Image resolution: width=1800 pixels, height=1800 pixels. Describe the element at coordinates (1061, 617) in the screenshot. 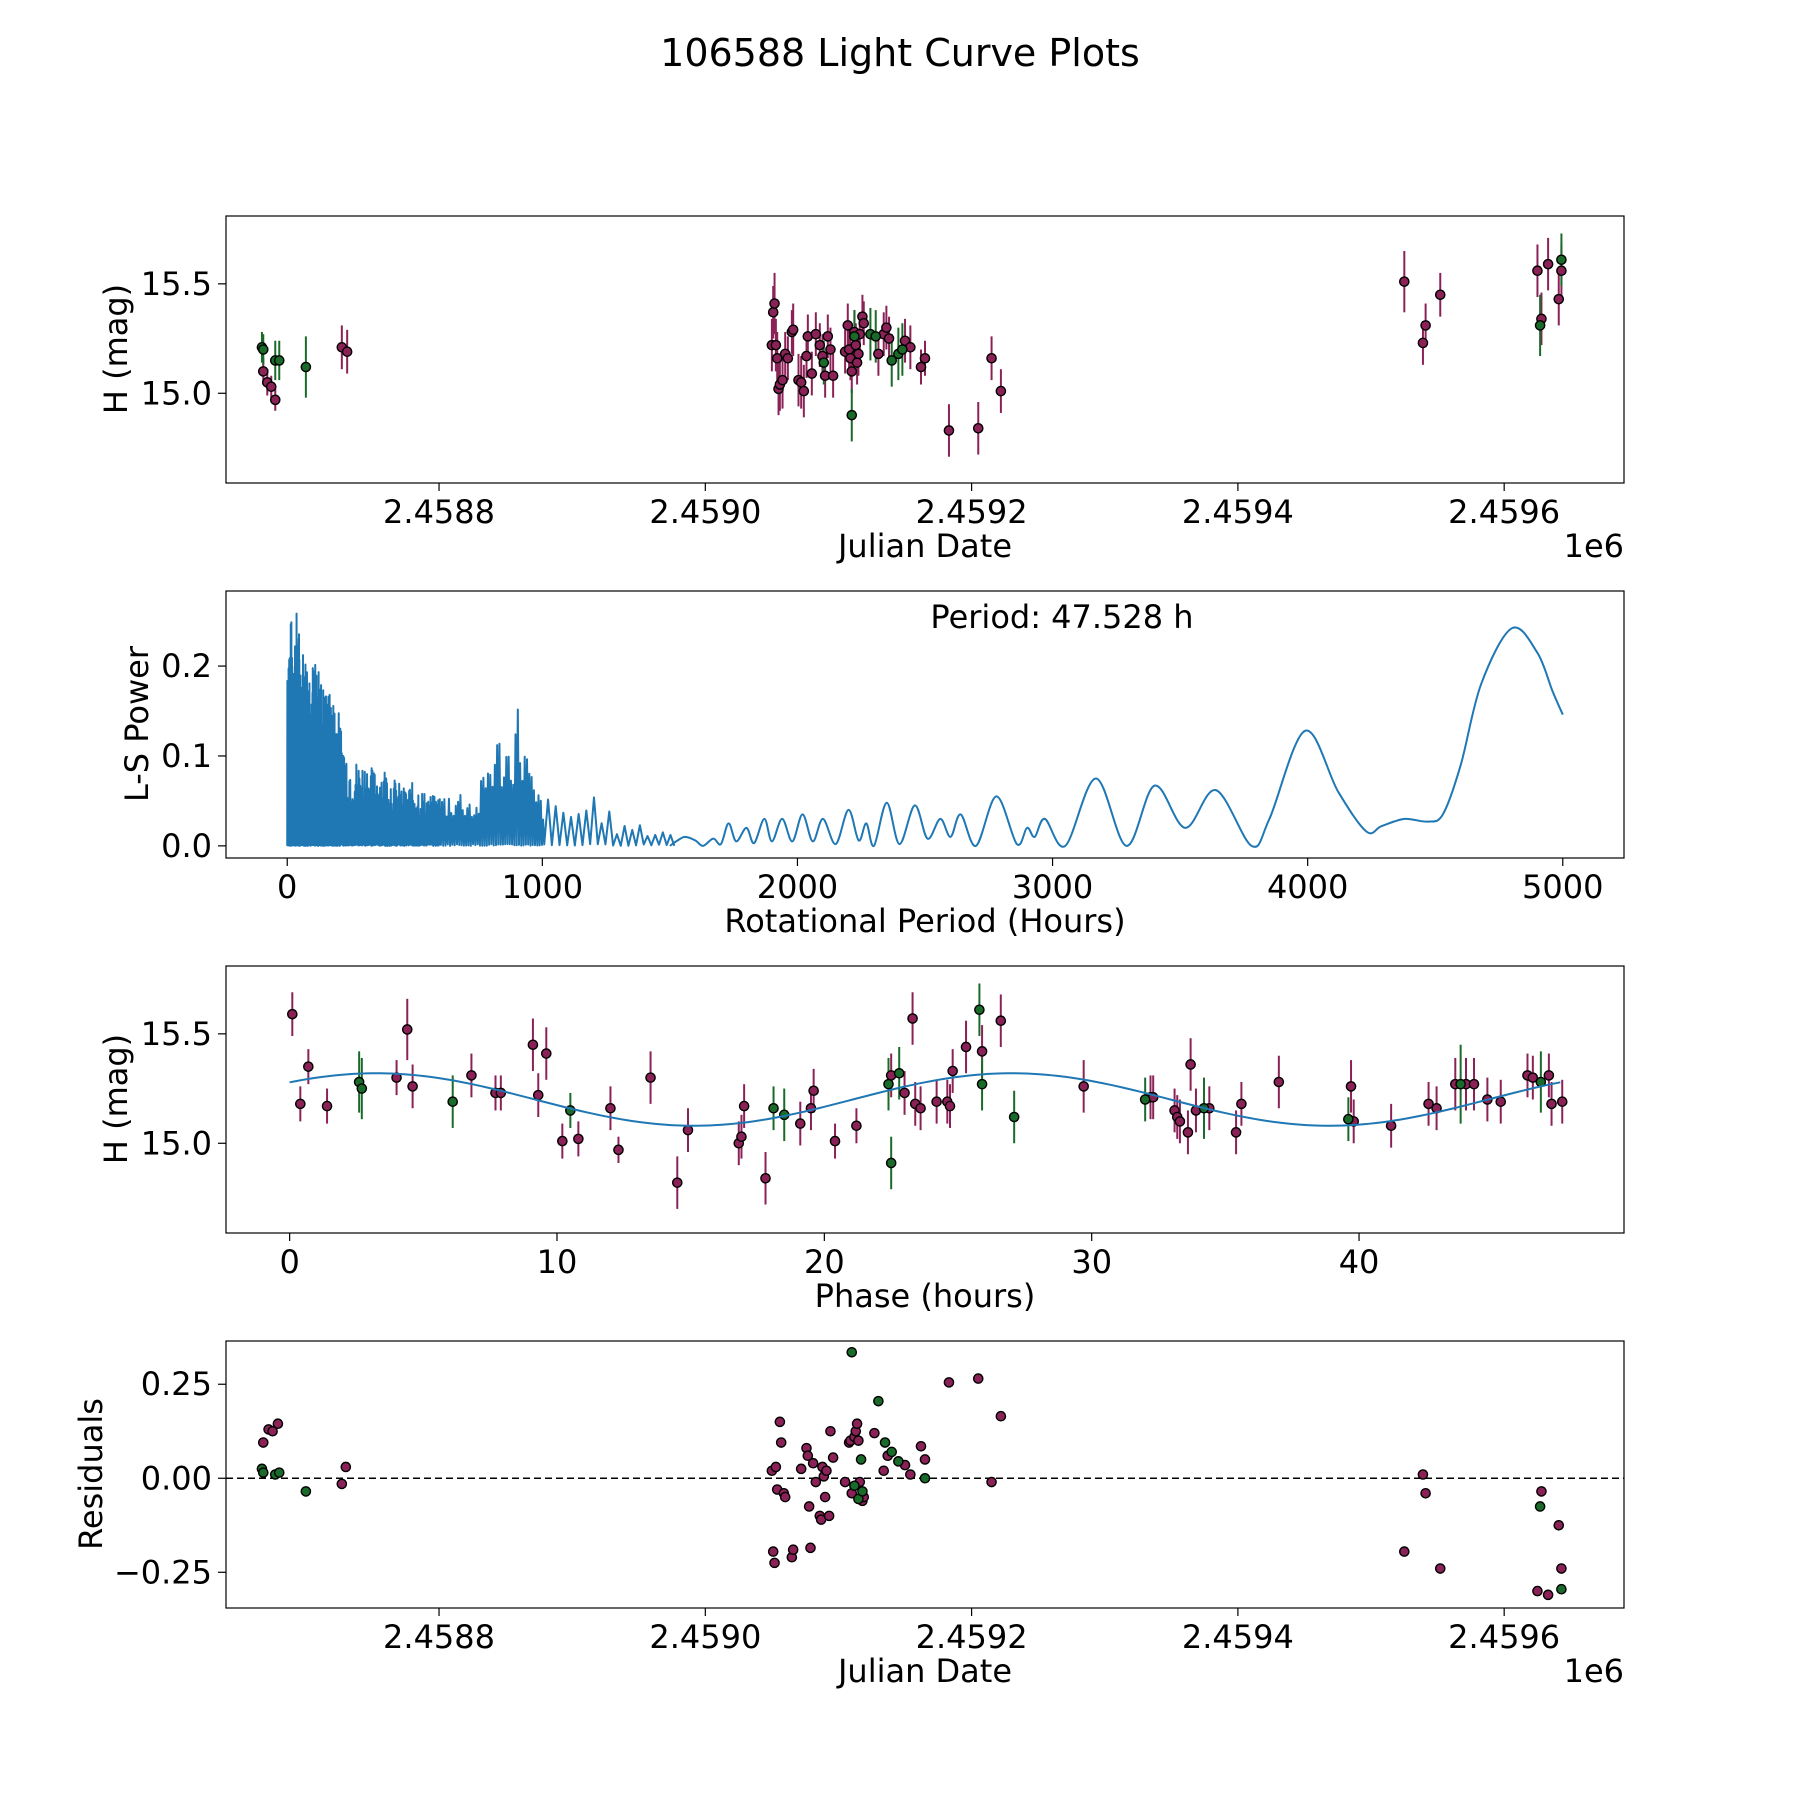

I see `period-annotation: Period: 47.528 h` at that location.